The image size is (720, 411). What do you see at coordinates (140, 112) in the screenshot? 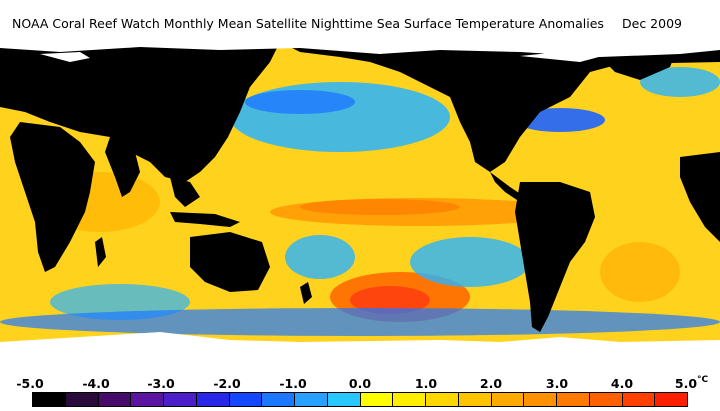
I see `eurasia` at bounding box center [140, 112].